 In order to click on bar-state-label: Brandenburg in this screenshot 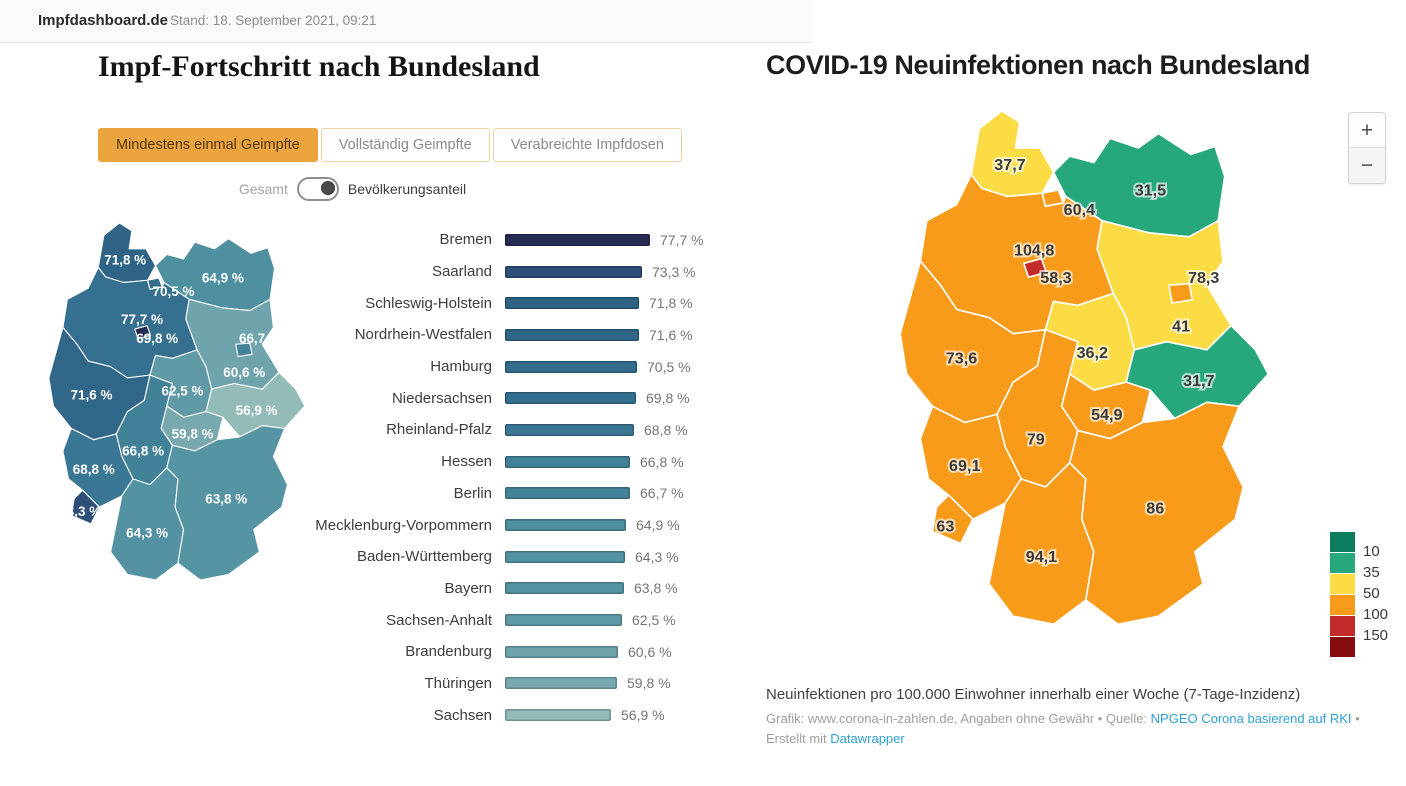, I will do `click(448, 652)`.